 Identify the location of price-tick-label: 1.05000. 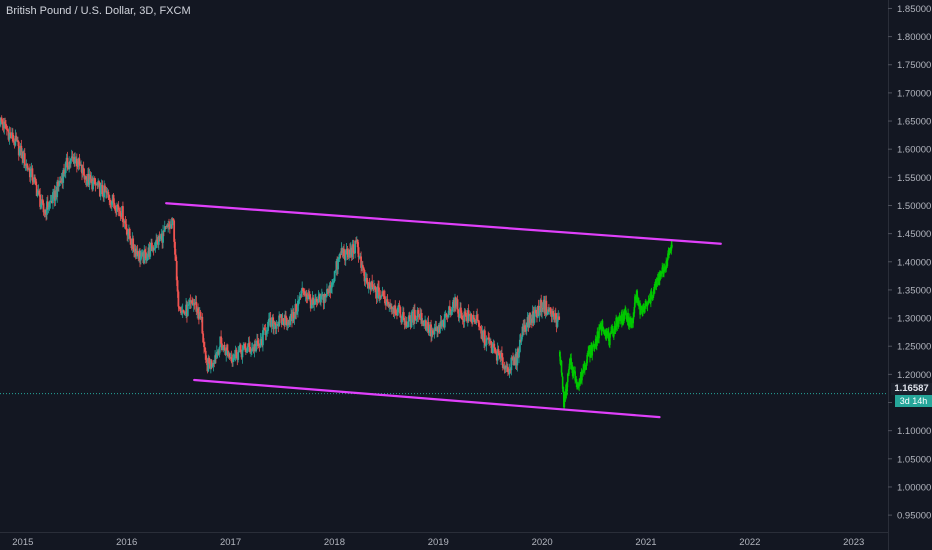
(914, 459).